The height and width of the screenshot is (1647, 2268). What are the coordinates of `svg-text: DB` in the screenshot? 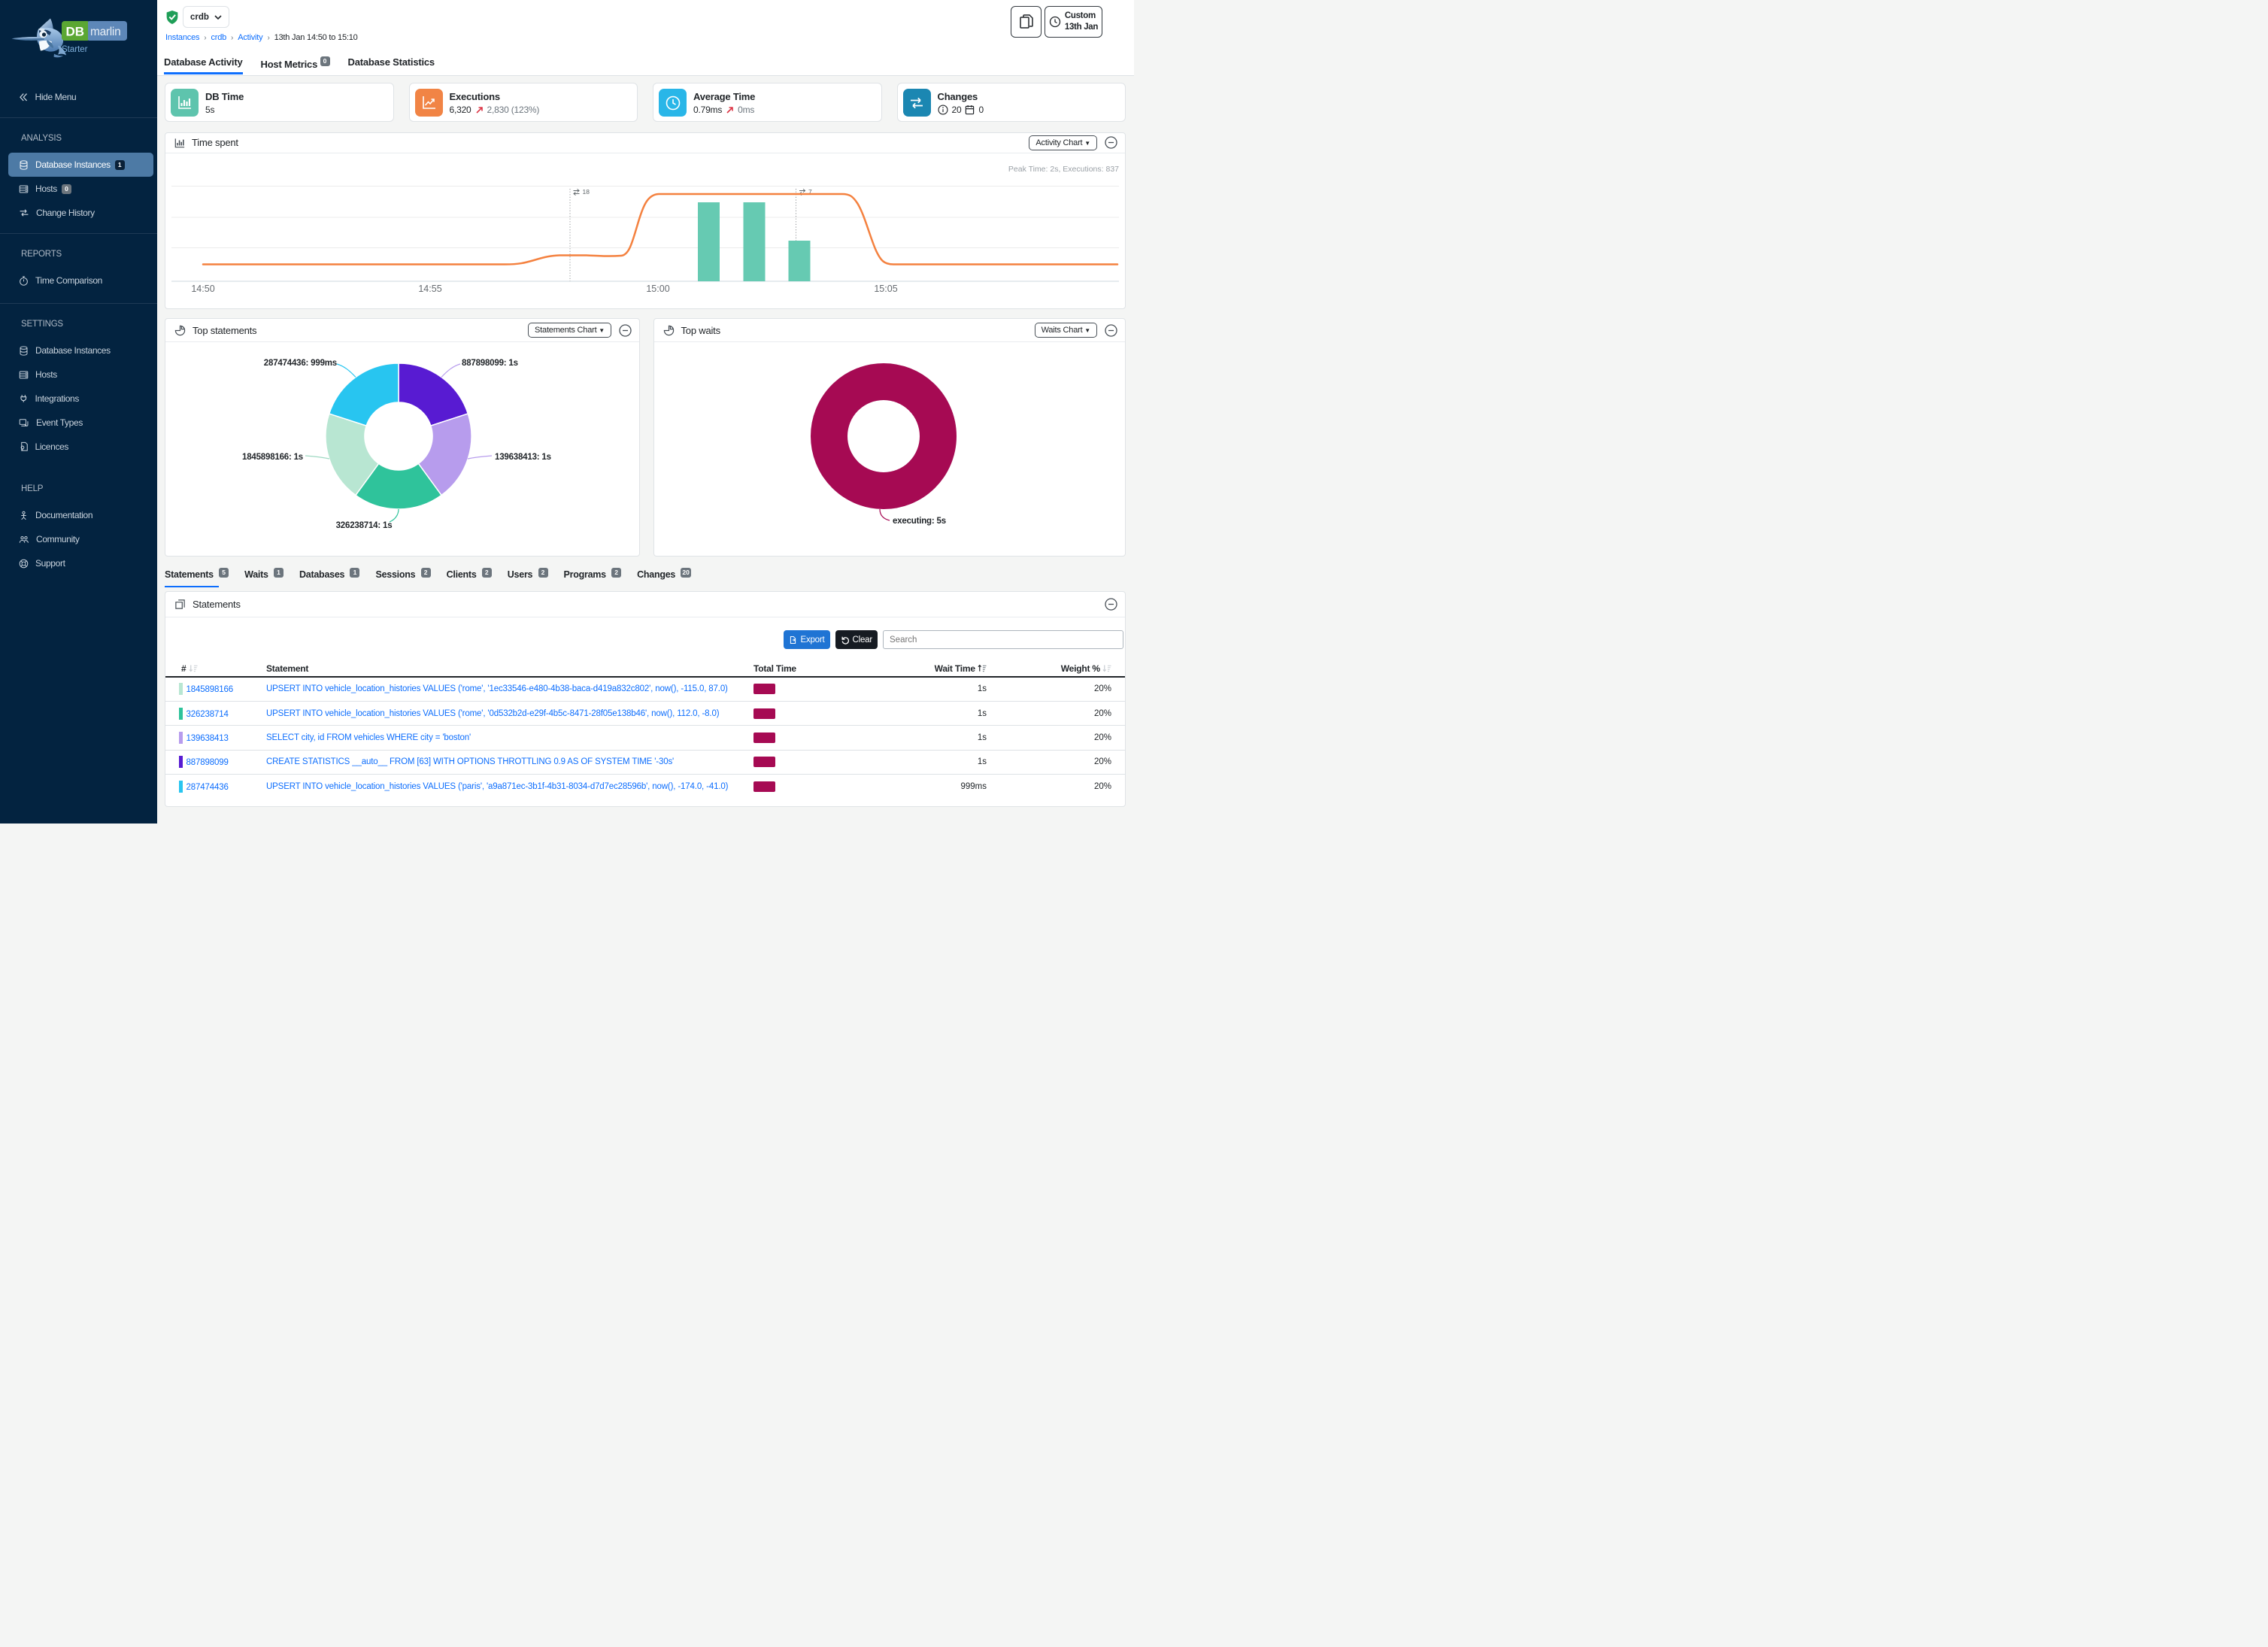 It's located at (75, 32).